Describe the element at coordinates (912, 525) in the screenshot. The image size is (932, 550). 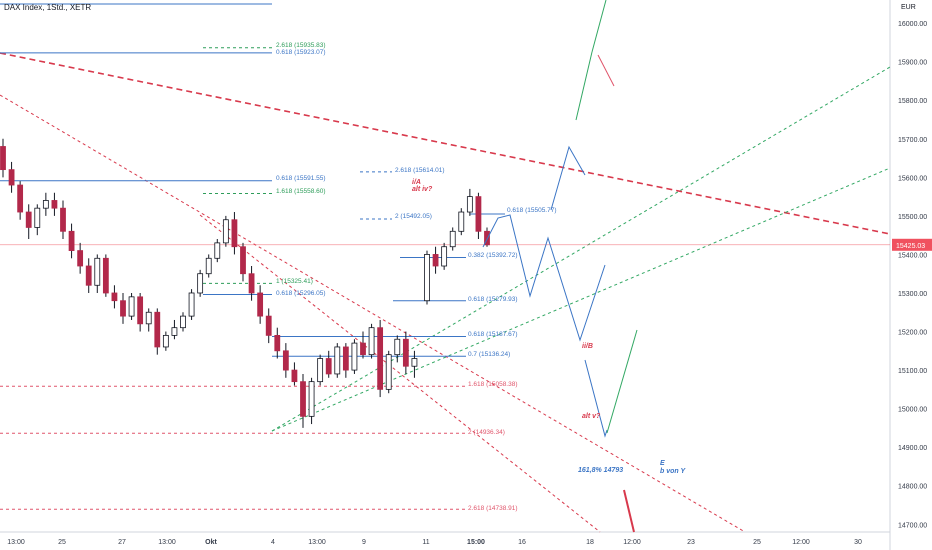
I see `y-tick-label: 14700.00` at that location.